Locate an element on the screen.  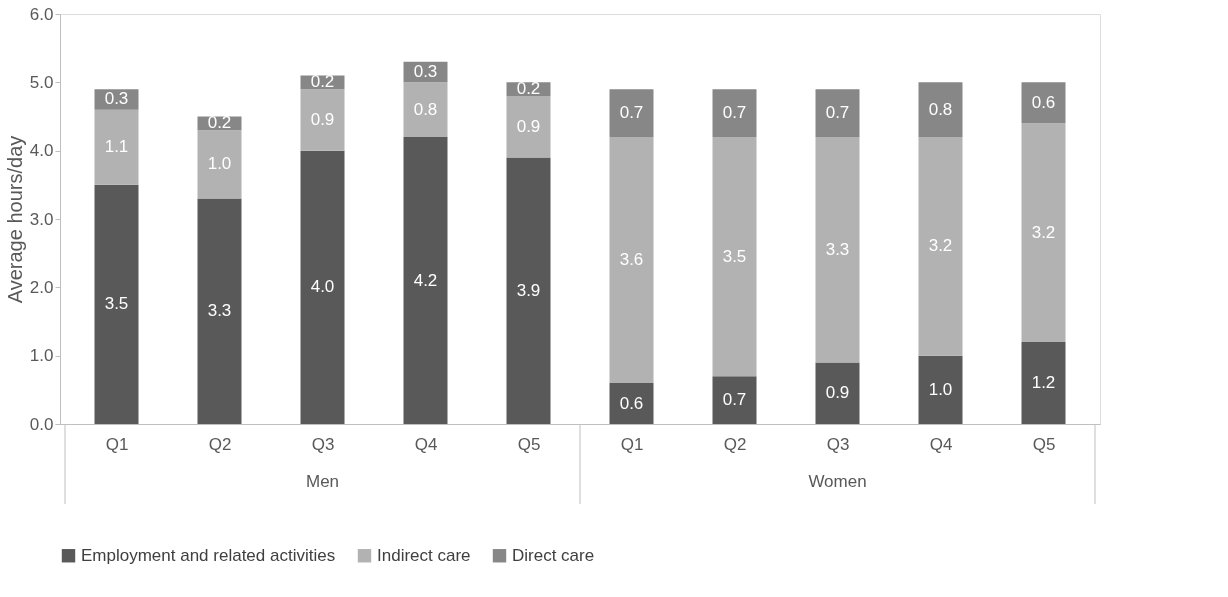
data-label: 1.1 is located at coordinates (116, 147).